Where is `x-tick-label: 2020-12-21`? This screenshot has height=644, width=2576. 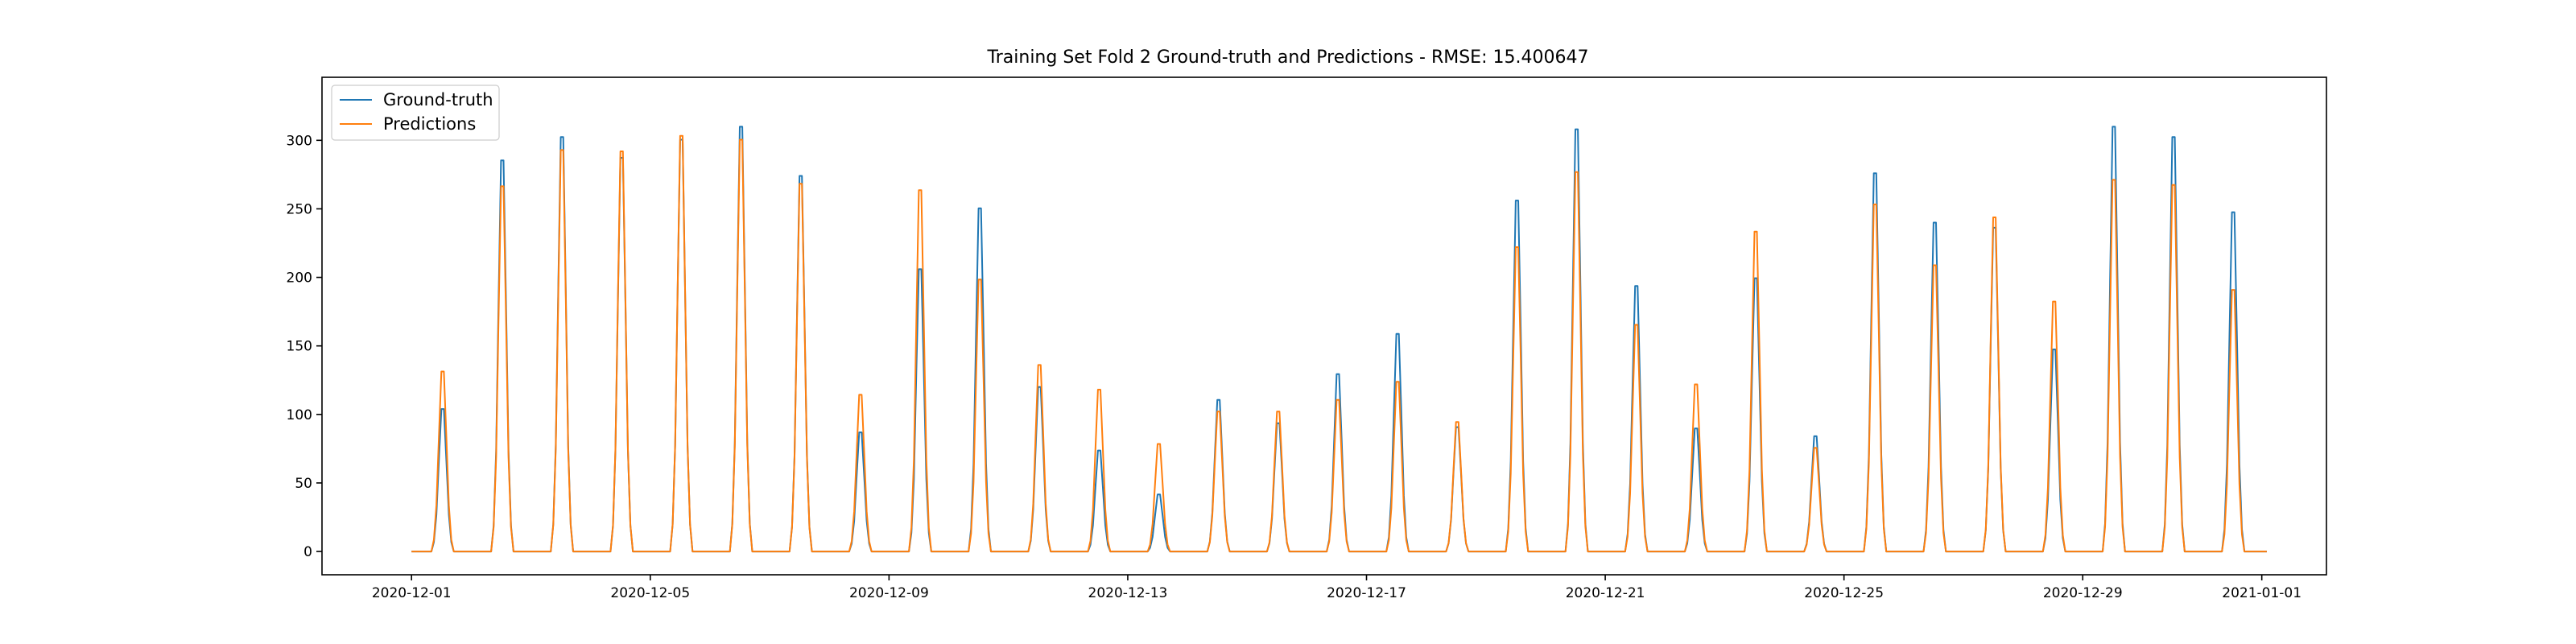
x-tick-label: 2020-12-21 is located at coordinates (1605, 593).